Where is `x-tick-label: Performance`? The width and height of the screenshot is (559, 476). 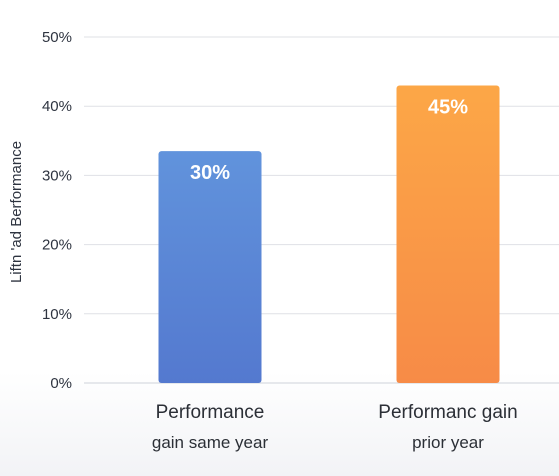
x-tick-label: Performance is located at coordinates (210, 412).